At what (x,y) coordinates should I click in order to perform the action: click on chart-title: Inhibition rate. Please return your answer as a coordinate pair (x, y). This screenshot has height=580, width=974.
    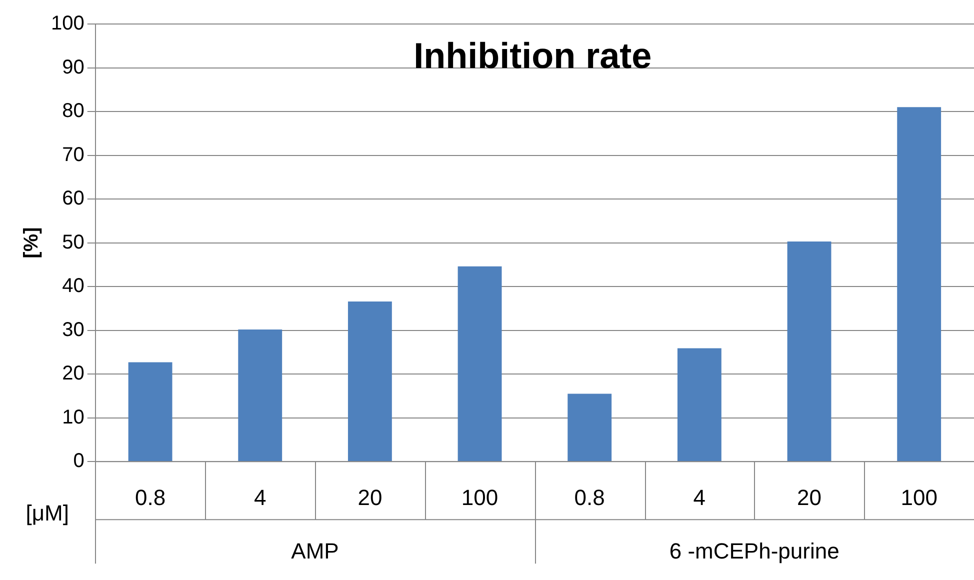
    Looking at the image, I should click on (533, 55).